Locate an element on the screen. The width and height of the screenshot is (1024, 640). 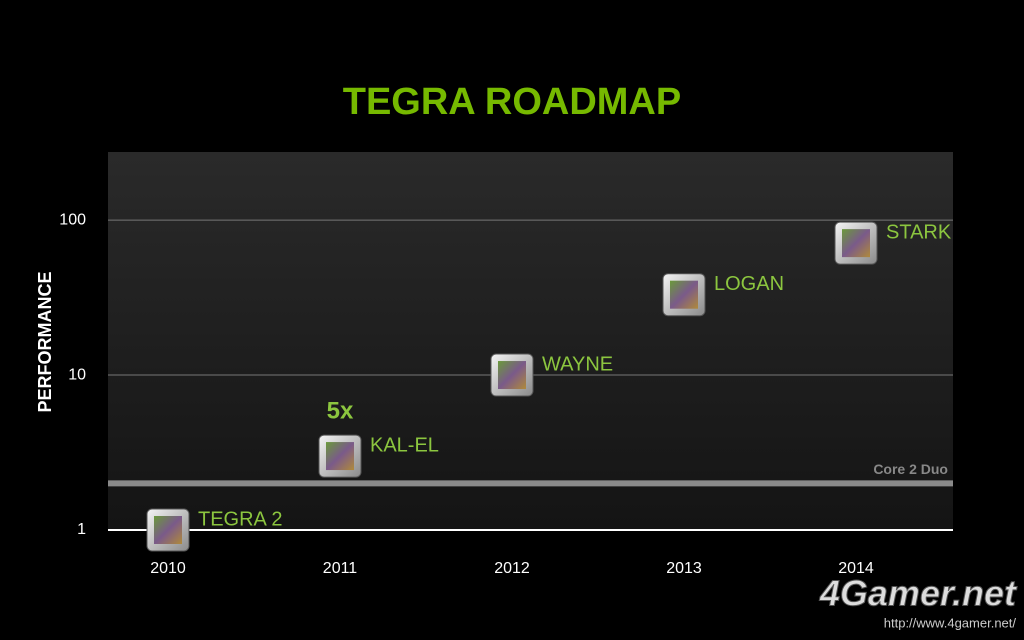
point-label: KAL-EL is located at coordinates (404, 445).